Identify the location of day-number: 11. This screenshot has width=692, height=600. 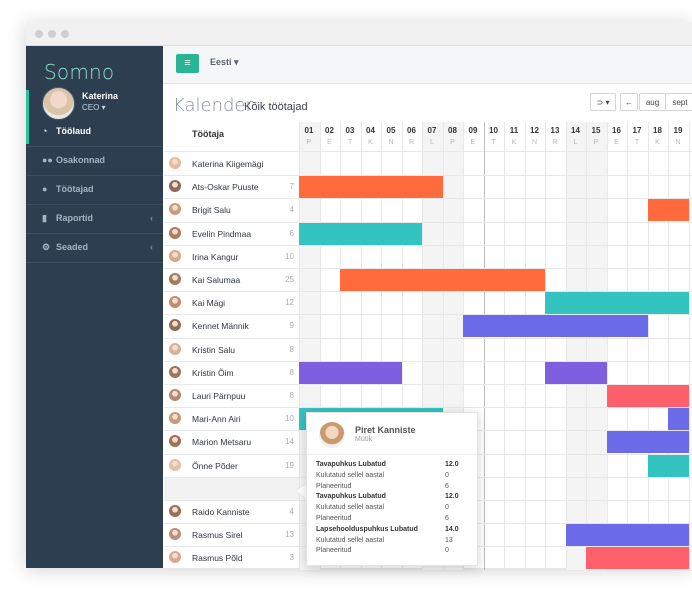
(514, 130).